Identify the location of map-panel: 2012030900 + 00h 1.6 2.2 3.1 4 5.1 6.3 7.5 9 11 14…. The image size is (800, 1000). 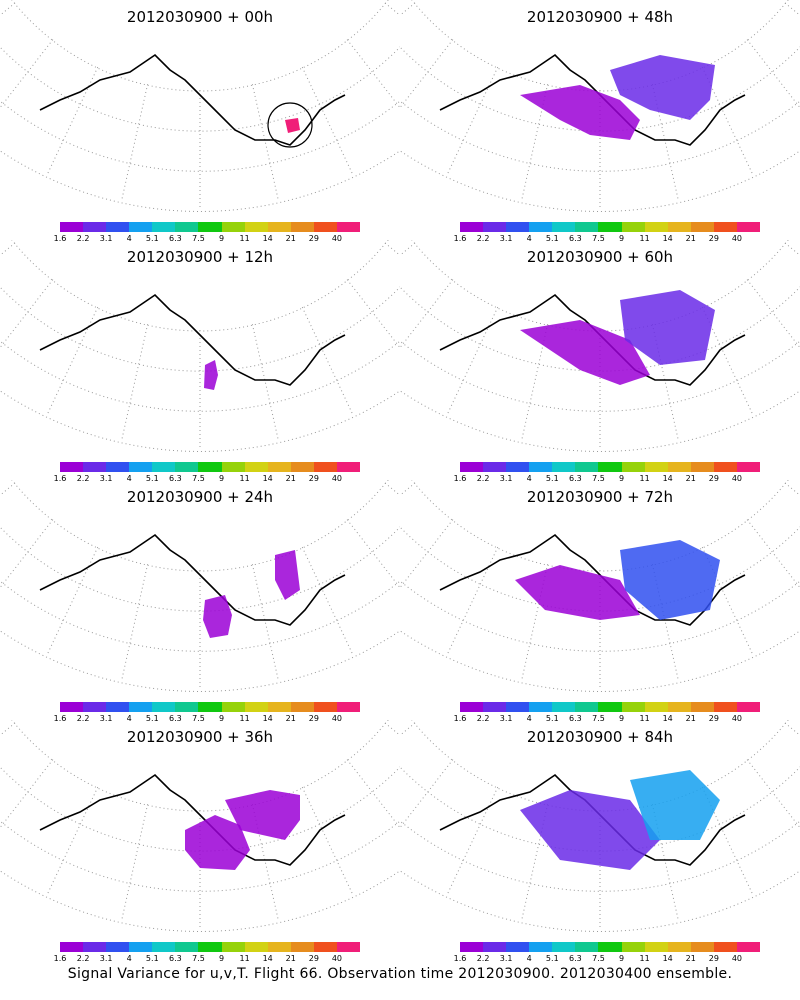
(200, 122).